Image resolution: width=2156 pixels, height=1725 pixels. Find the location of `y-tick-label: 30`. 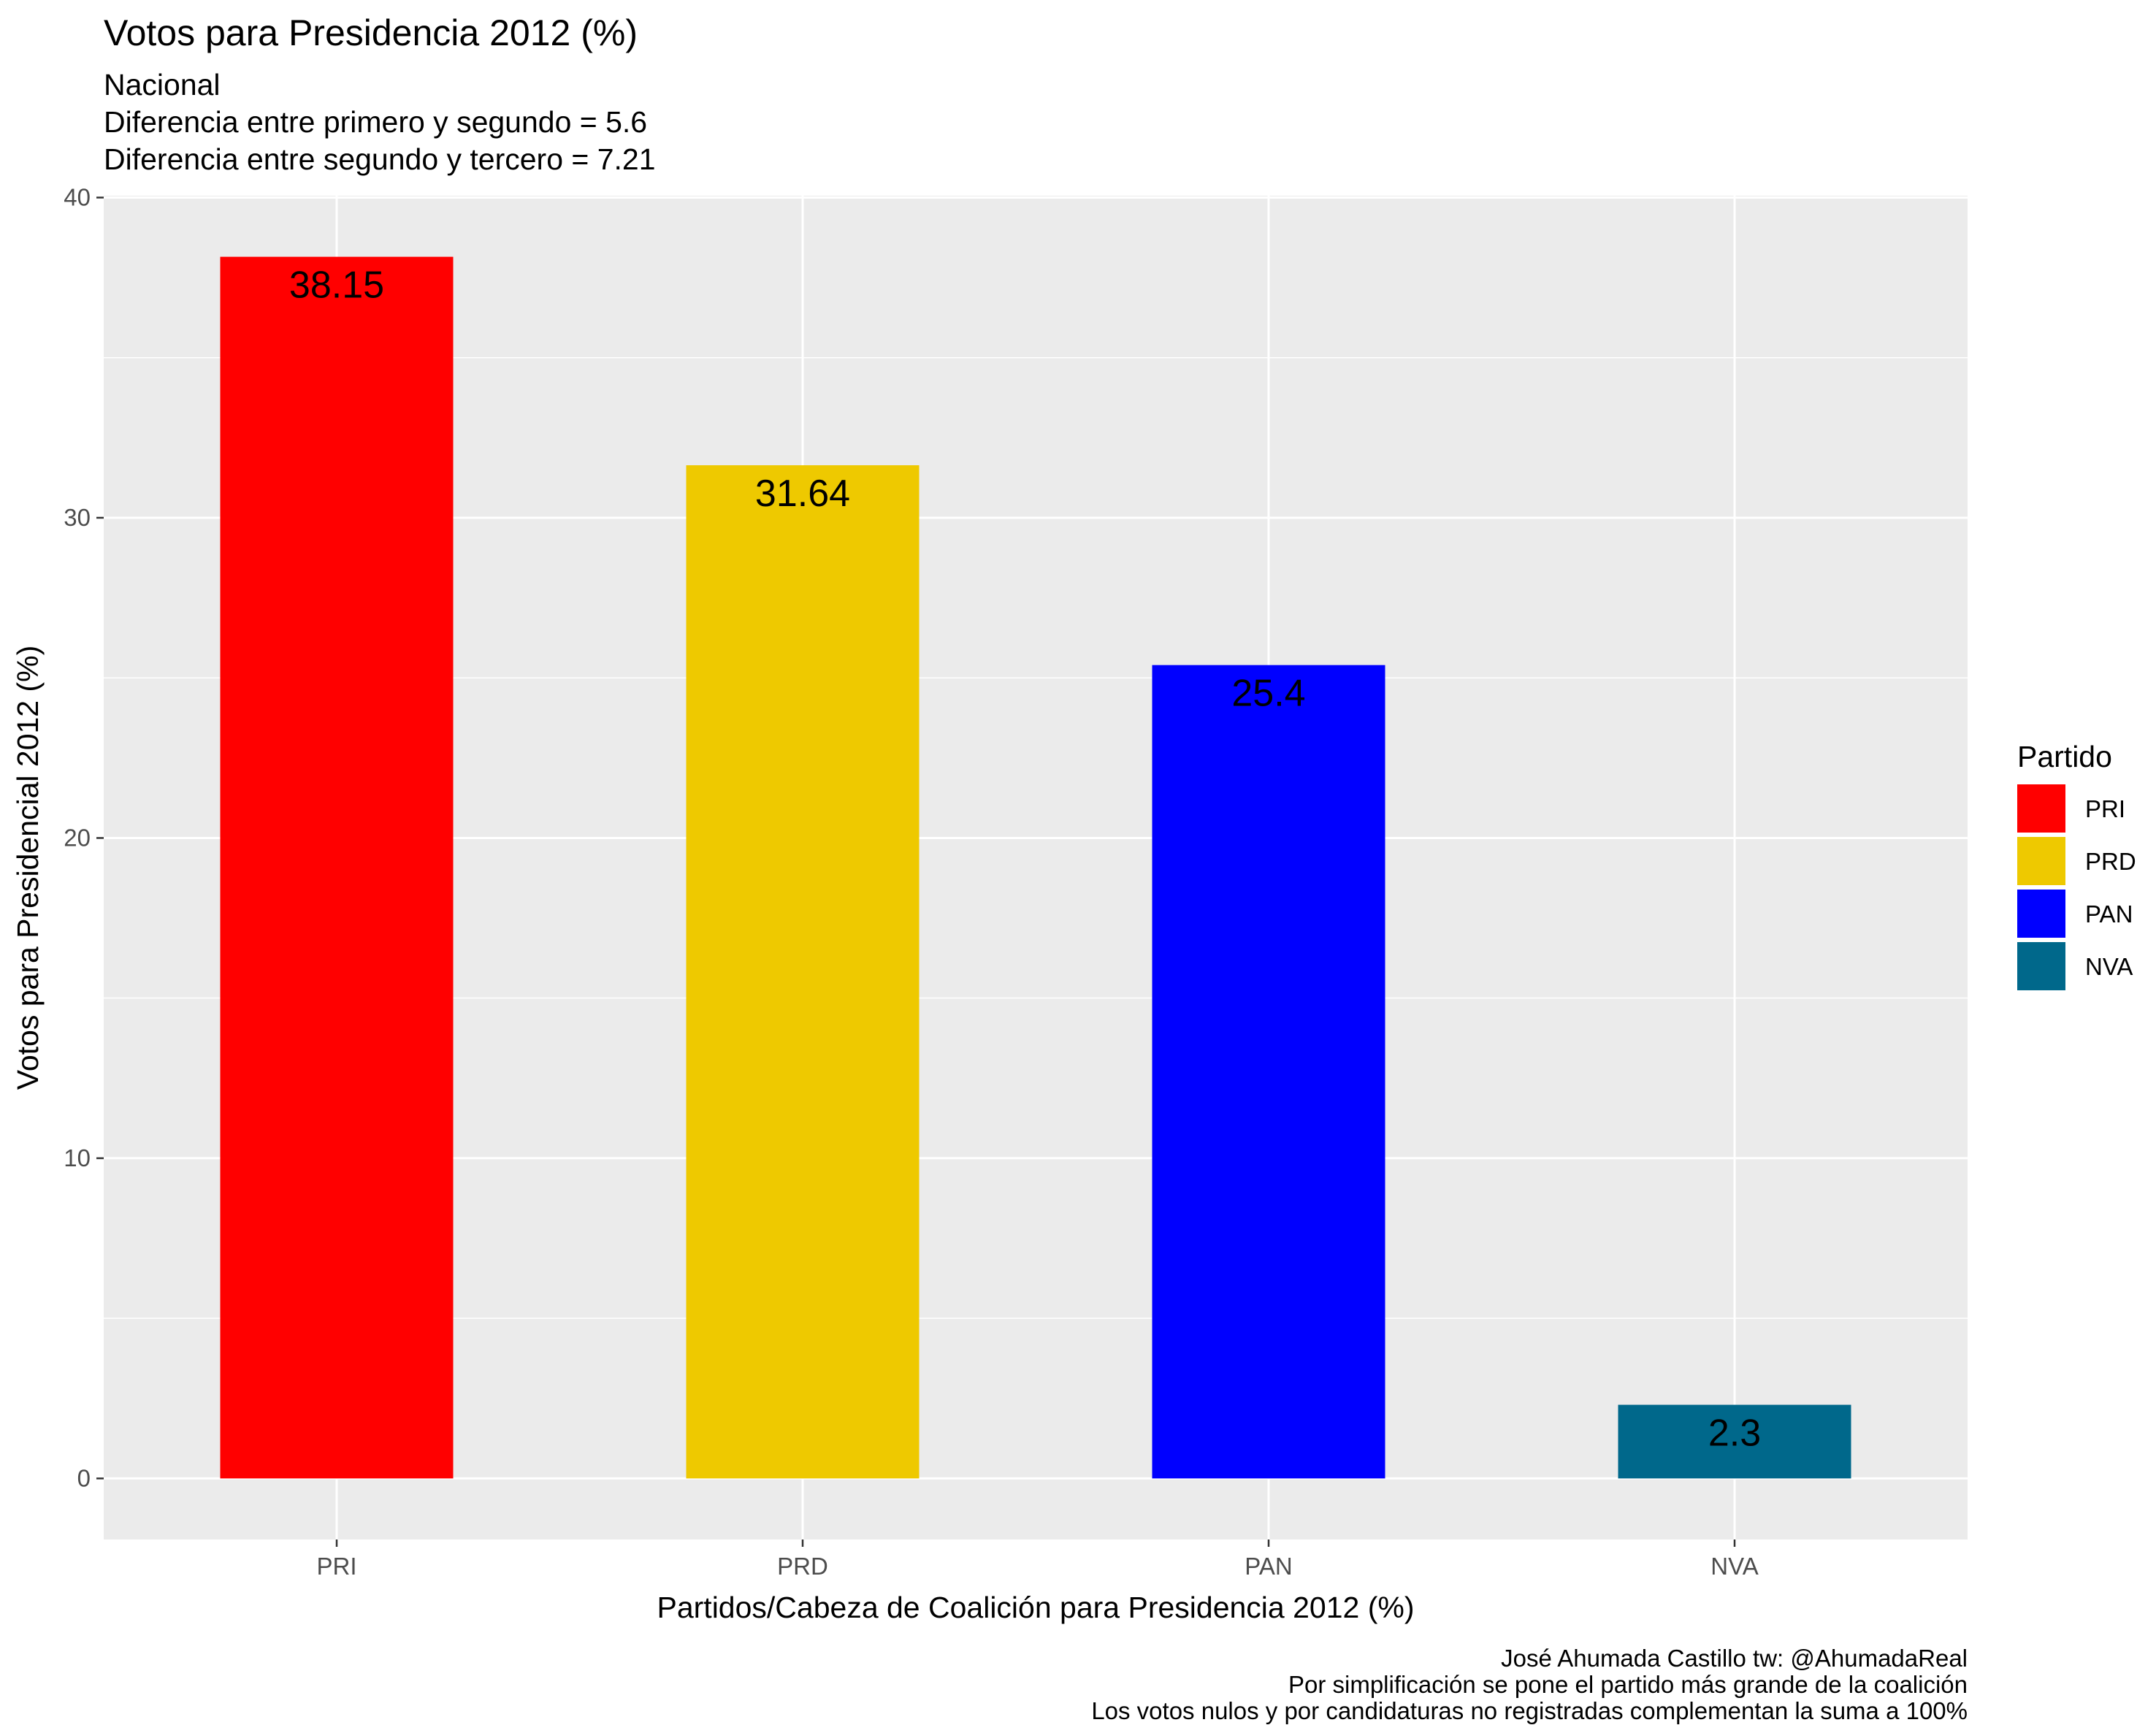

y-tick-label: 30 is located at coordinates (78, 517).